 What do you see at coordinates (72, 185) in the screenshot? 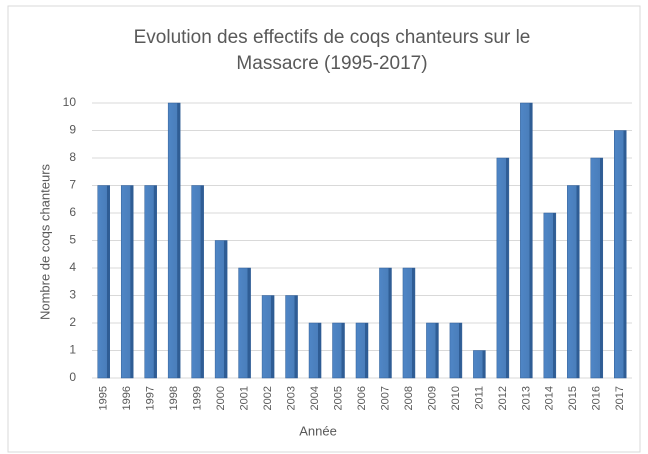
I see `y-tick-label: 7` at bounding box center [72, 185].